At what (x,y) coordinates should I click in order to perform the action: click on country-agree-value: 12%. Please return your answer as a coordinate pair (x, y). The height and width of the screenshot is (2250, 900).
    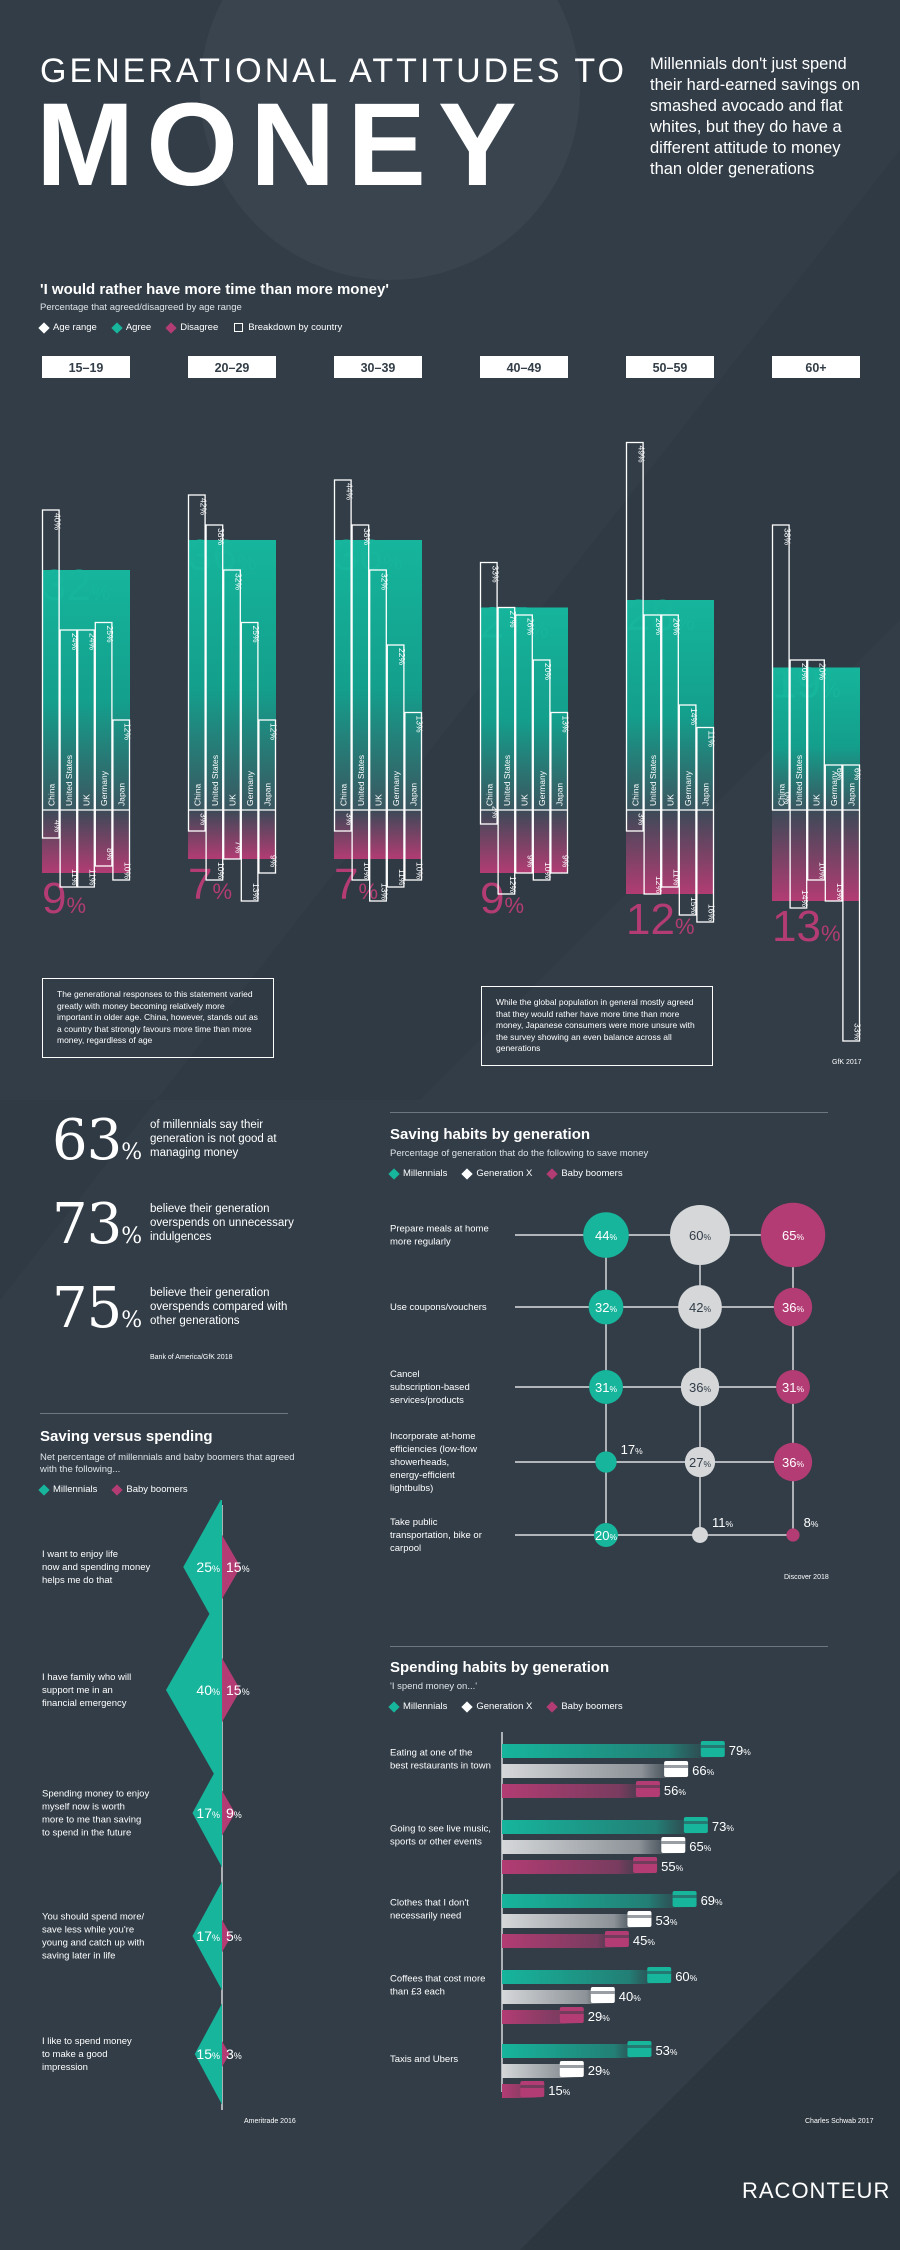
    Looking at the image, I should click on (128, 731).